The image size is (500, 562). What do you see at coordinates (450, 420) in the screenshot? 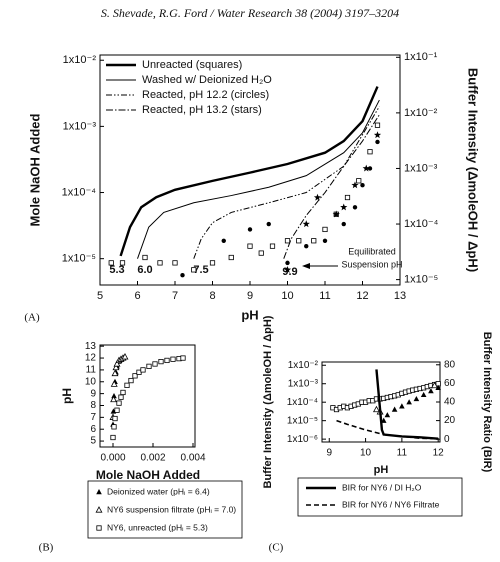
I see `y2-tick-label: 20` at bounding box center [450, 420].